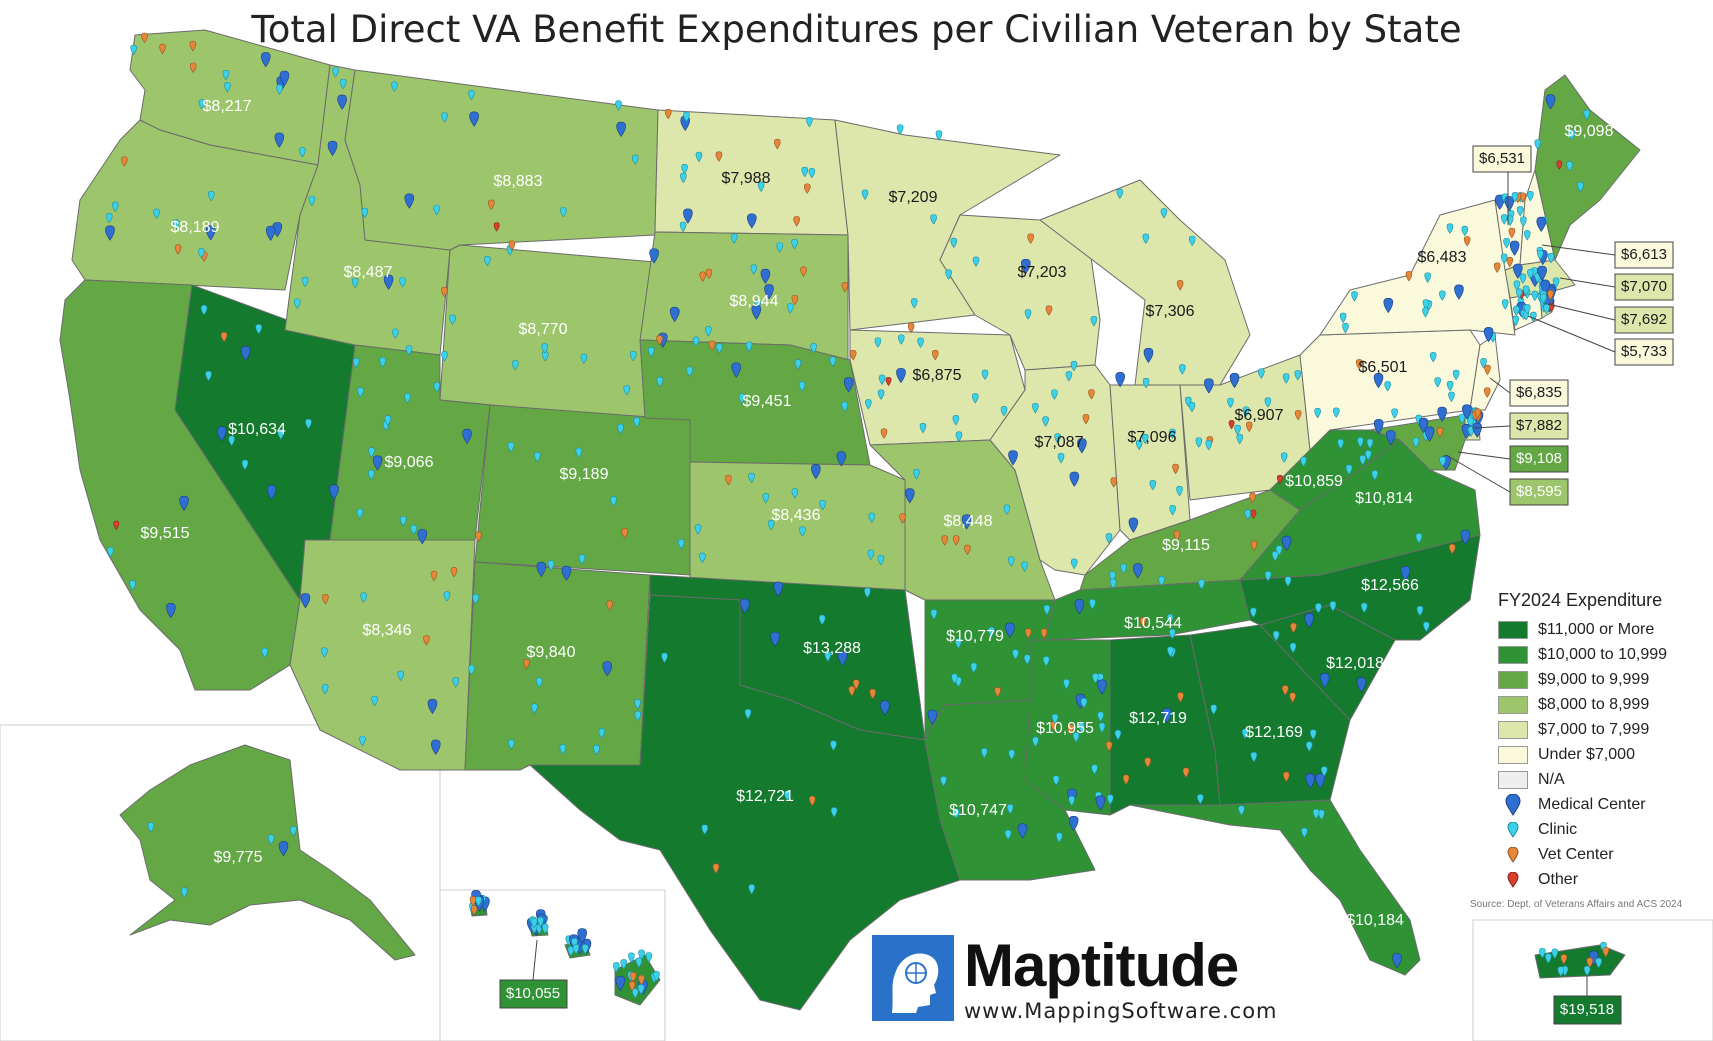 The width and height of the screenshot is (1713, 1041). Describe the element at coordinates (582, 490) in the screenshot. I see `state-colorado` at that location.